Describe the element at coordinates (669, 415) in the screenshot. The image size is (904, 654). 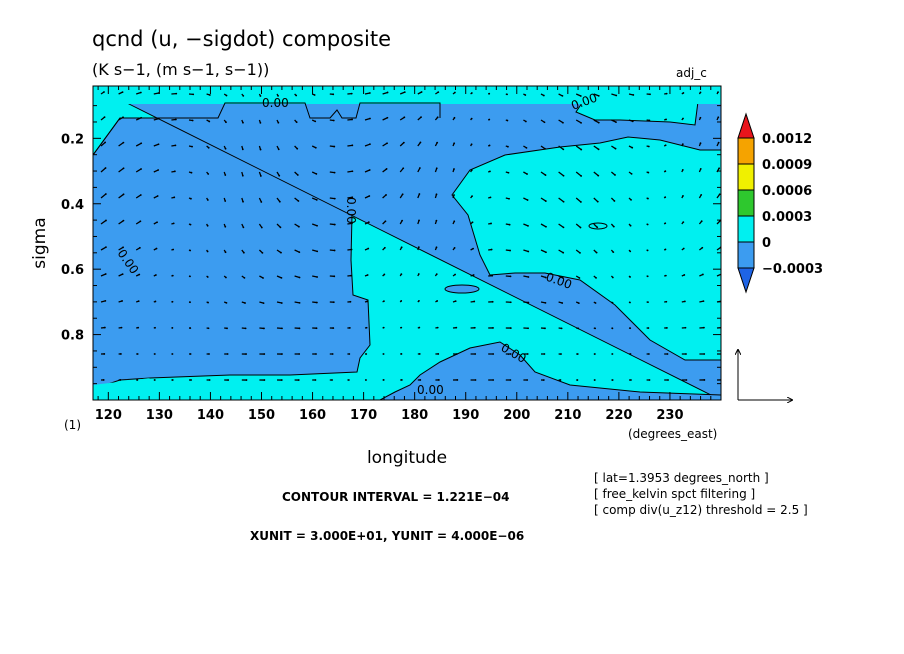
I see `x-tick-label: 230` at that location.